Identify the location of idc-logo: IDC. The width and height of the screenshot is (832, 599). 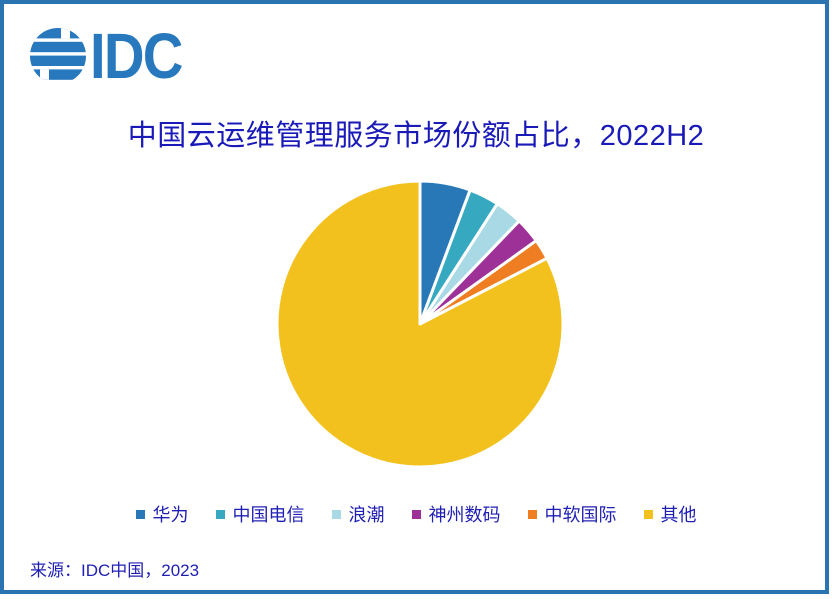
(112, 56).